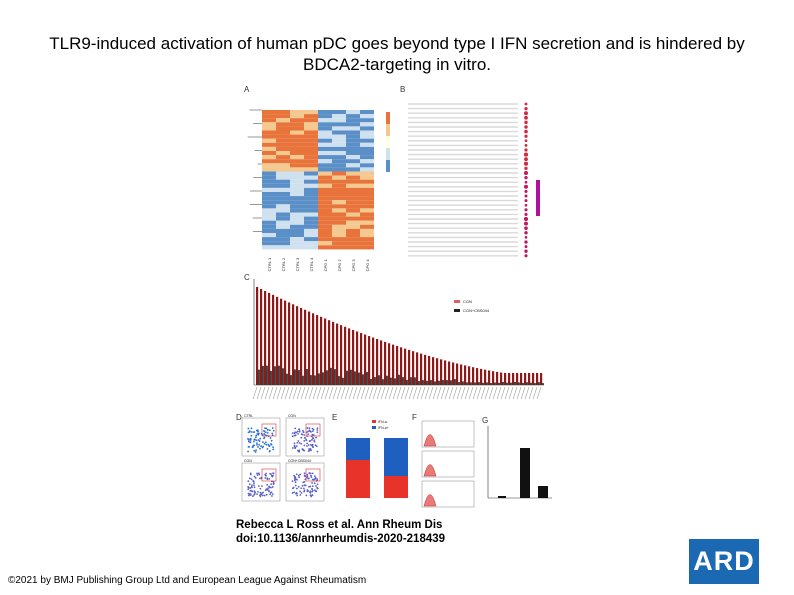  I want to click on stacked-bar-blue, so click(396, 457).